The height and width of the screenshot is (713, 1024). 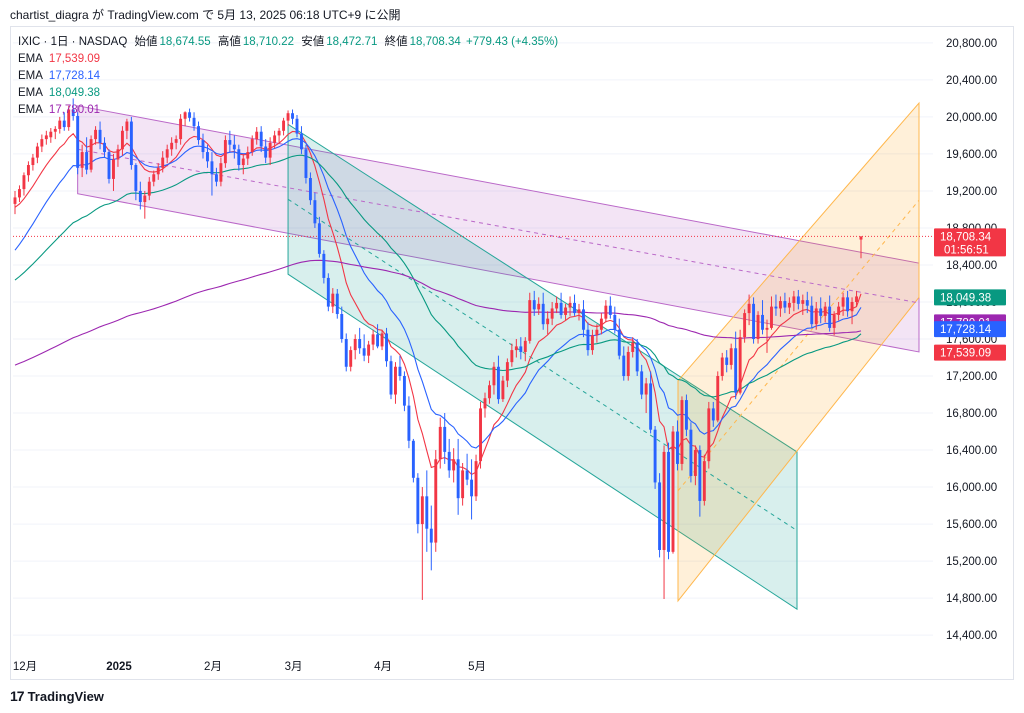 I want to click on y-tick-label: 20,400.00, so click(x=971, y=81).